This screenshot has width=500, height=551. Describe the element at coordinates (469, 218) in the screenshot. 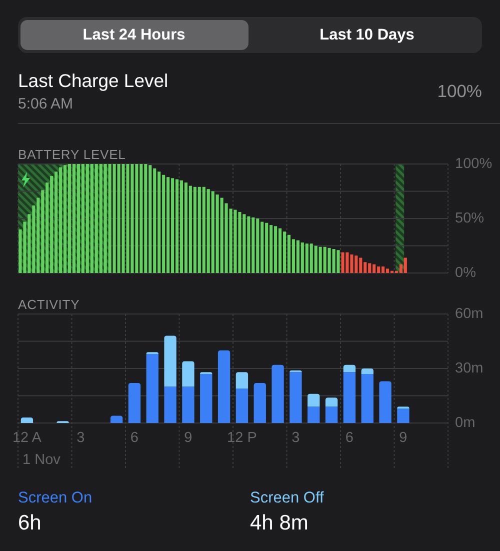

I see `y-tick-label: 50%` at that location.